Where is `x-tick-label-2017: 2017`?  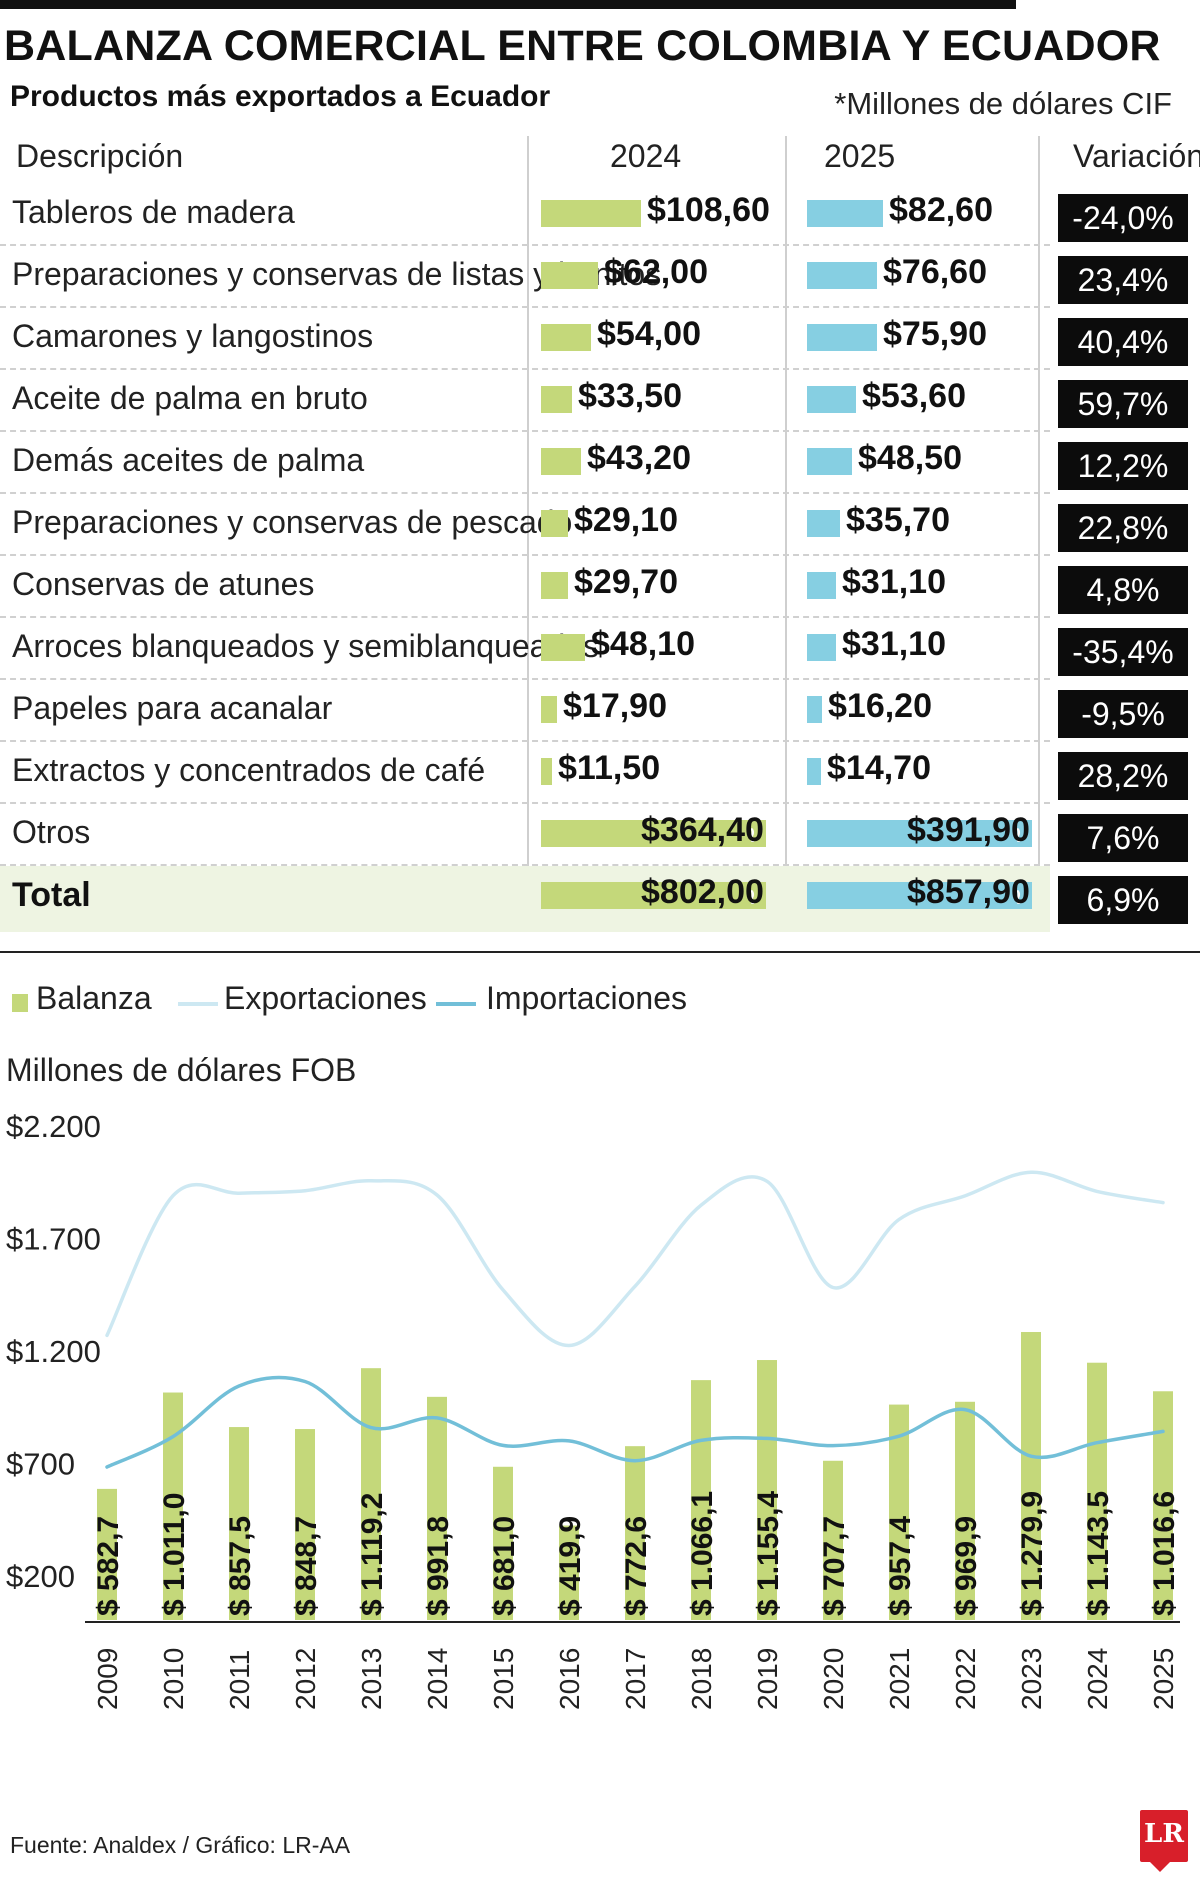 x-tick-label-2017: 2017 is located at coordinates (635, 1679).